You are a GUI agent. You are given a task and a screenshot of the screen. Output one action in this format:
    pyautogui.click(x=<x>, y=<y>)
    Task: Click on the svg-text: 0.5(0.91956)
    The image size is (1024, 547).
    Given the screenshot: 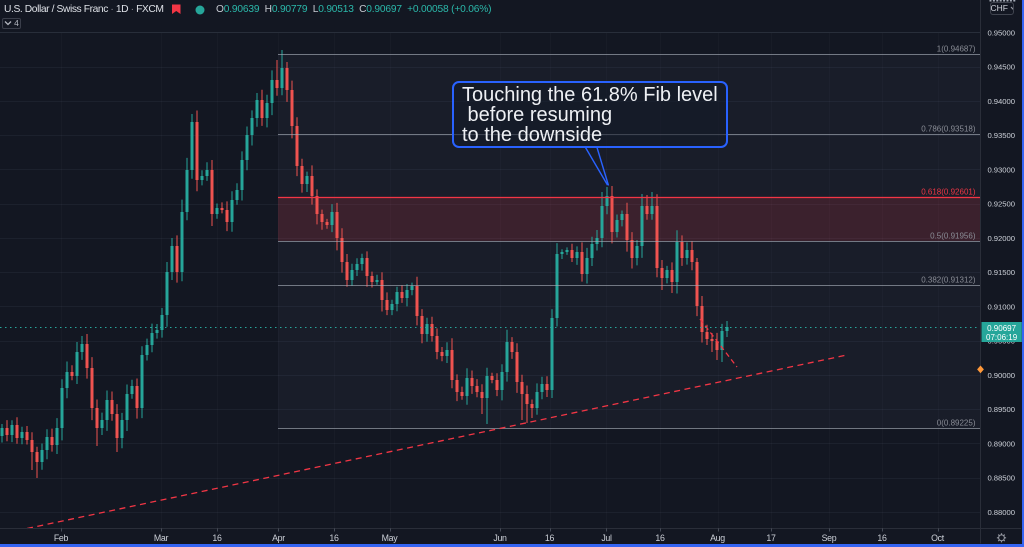 What is the action you would take?
    pyautogui.click(x=953, y=236)
    